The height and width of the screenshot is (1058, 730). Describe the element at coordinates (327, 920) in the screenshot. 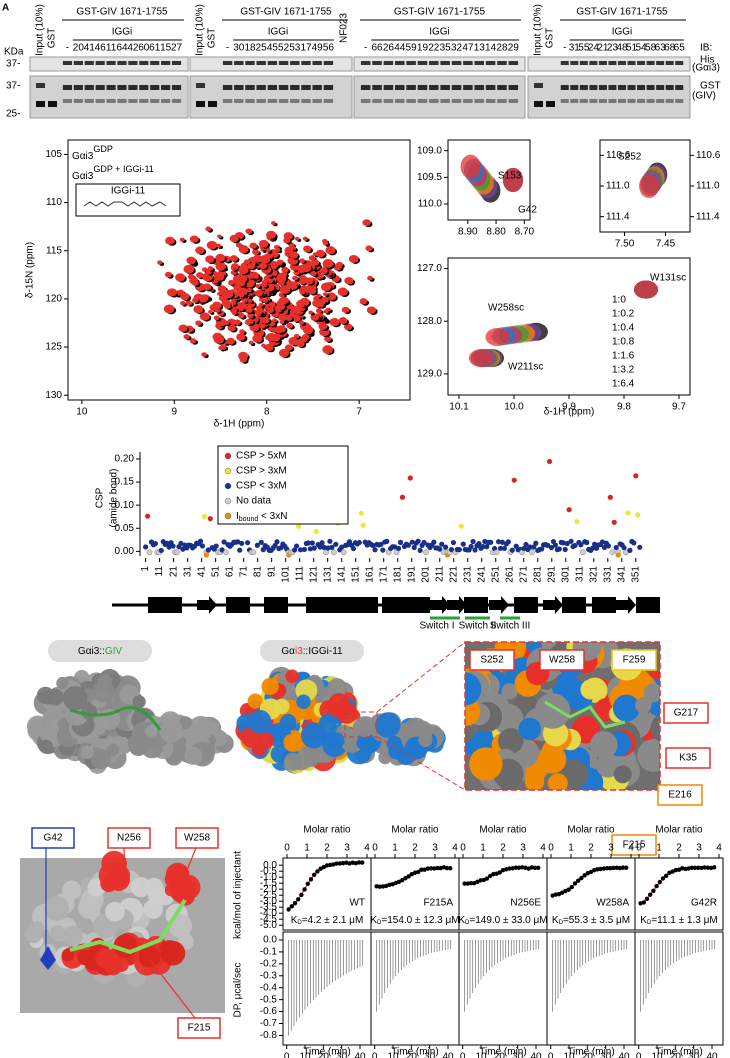

I see `kd-label: KD=4.2 ± 2.1 μM` at that location.